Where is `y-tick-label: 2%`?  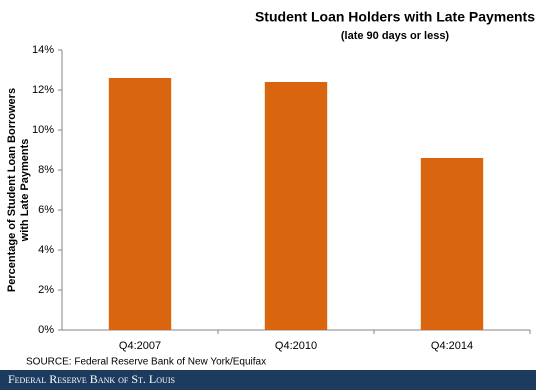
y-tick-label: 2% is located at coordinates (46, 290).